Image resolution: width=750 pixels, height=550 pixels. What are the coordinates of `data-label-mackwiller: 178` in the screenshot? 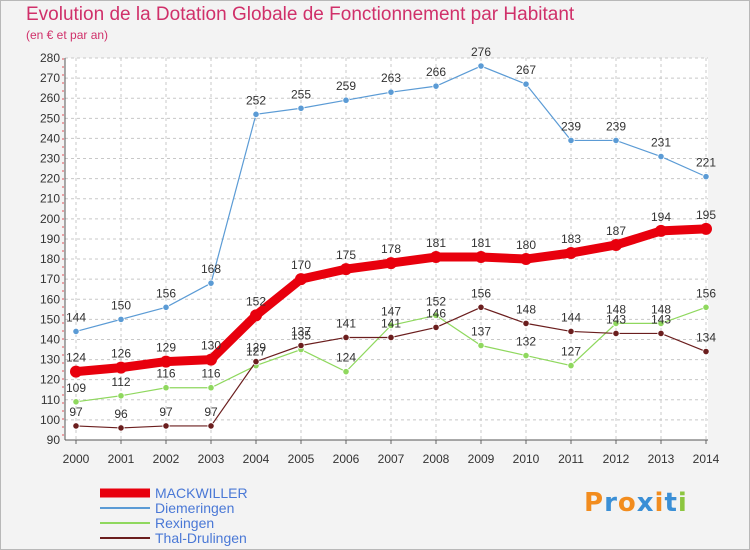 It's located at (391, 249).